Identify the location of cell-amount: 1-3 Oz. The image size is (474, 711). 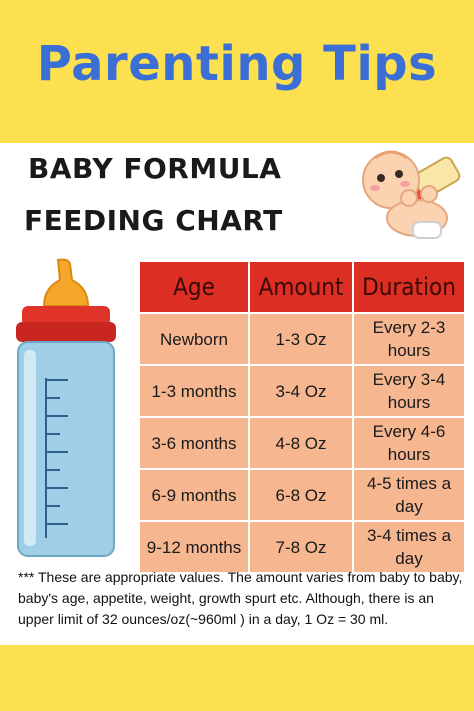
(301, 339).